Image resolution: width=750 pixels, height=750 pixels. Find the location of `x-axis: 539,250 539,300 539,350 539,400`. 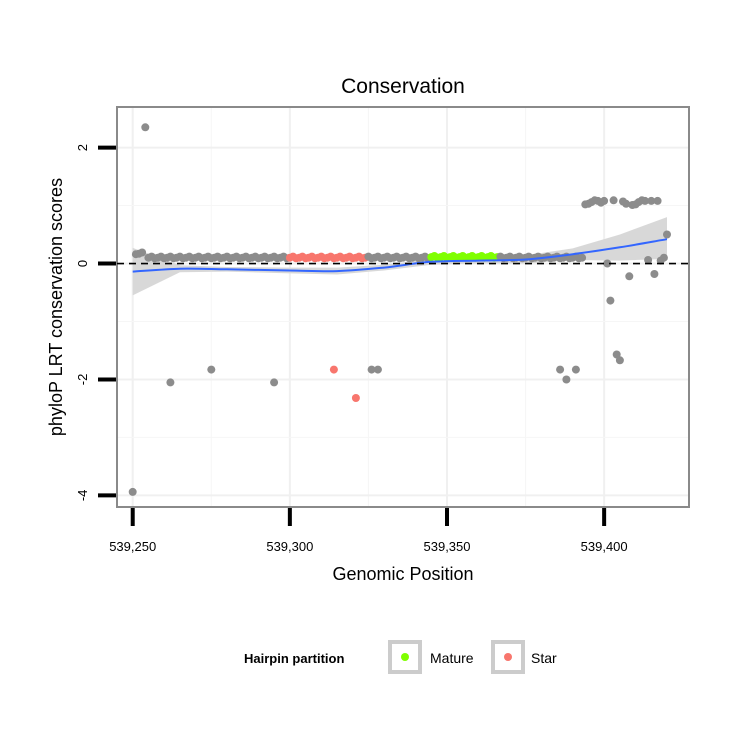

x-axis: 539,250 539,300 539,350 539,400 is located at coordinates (368, 531).